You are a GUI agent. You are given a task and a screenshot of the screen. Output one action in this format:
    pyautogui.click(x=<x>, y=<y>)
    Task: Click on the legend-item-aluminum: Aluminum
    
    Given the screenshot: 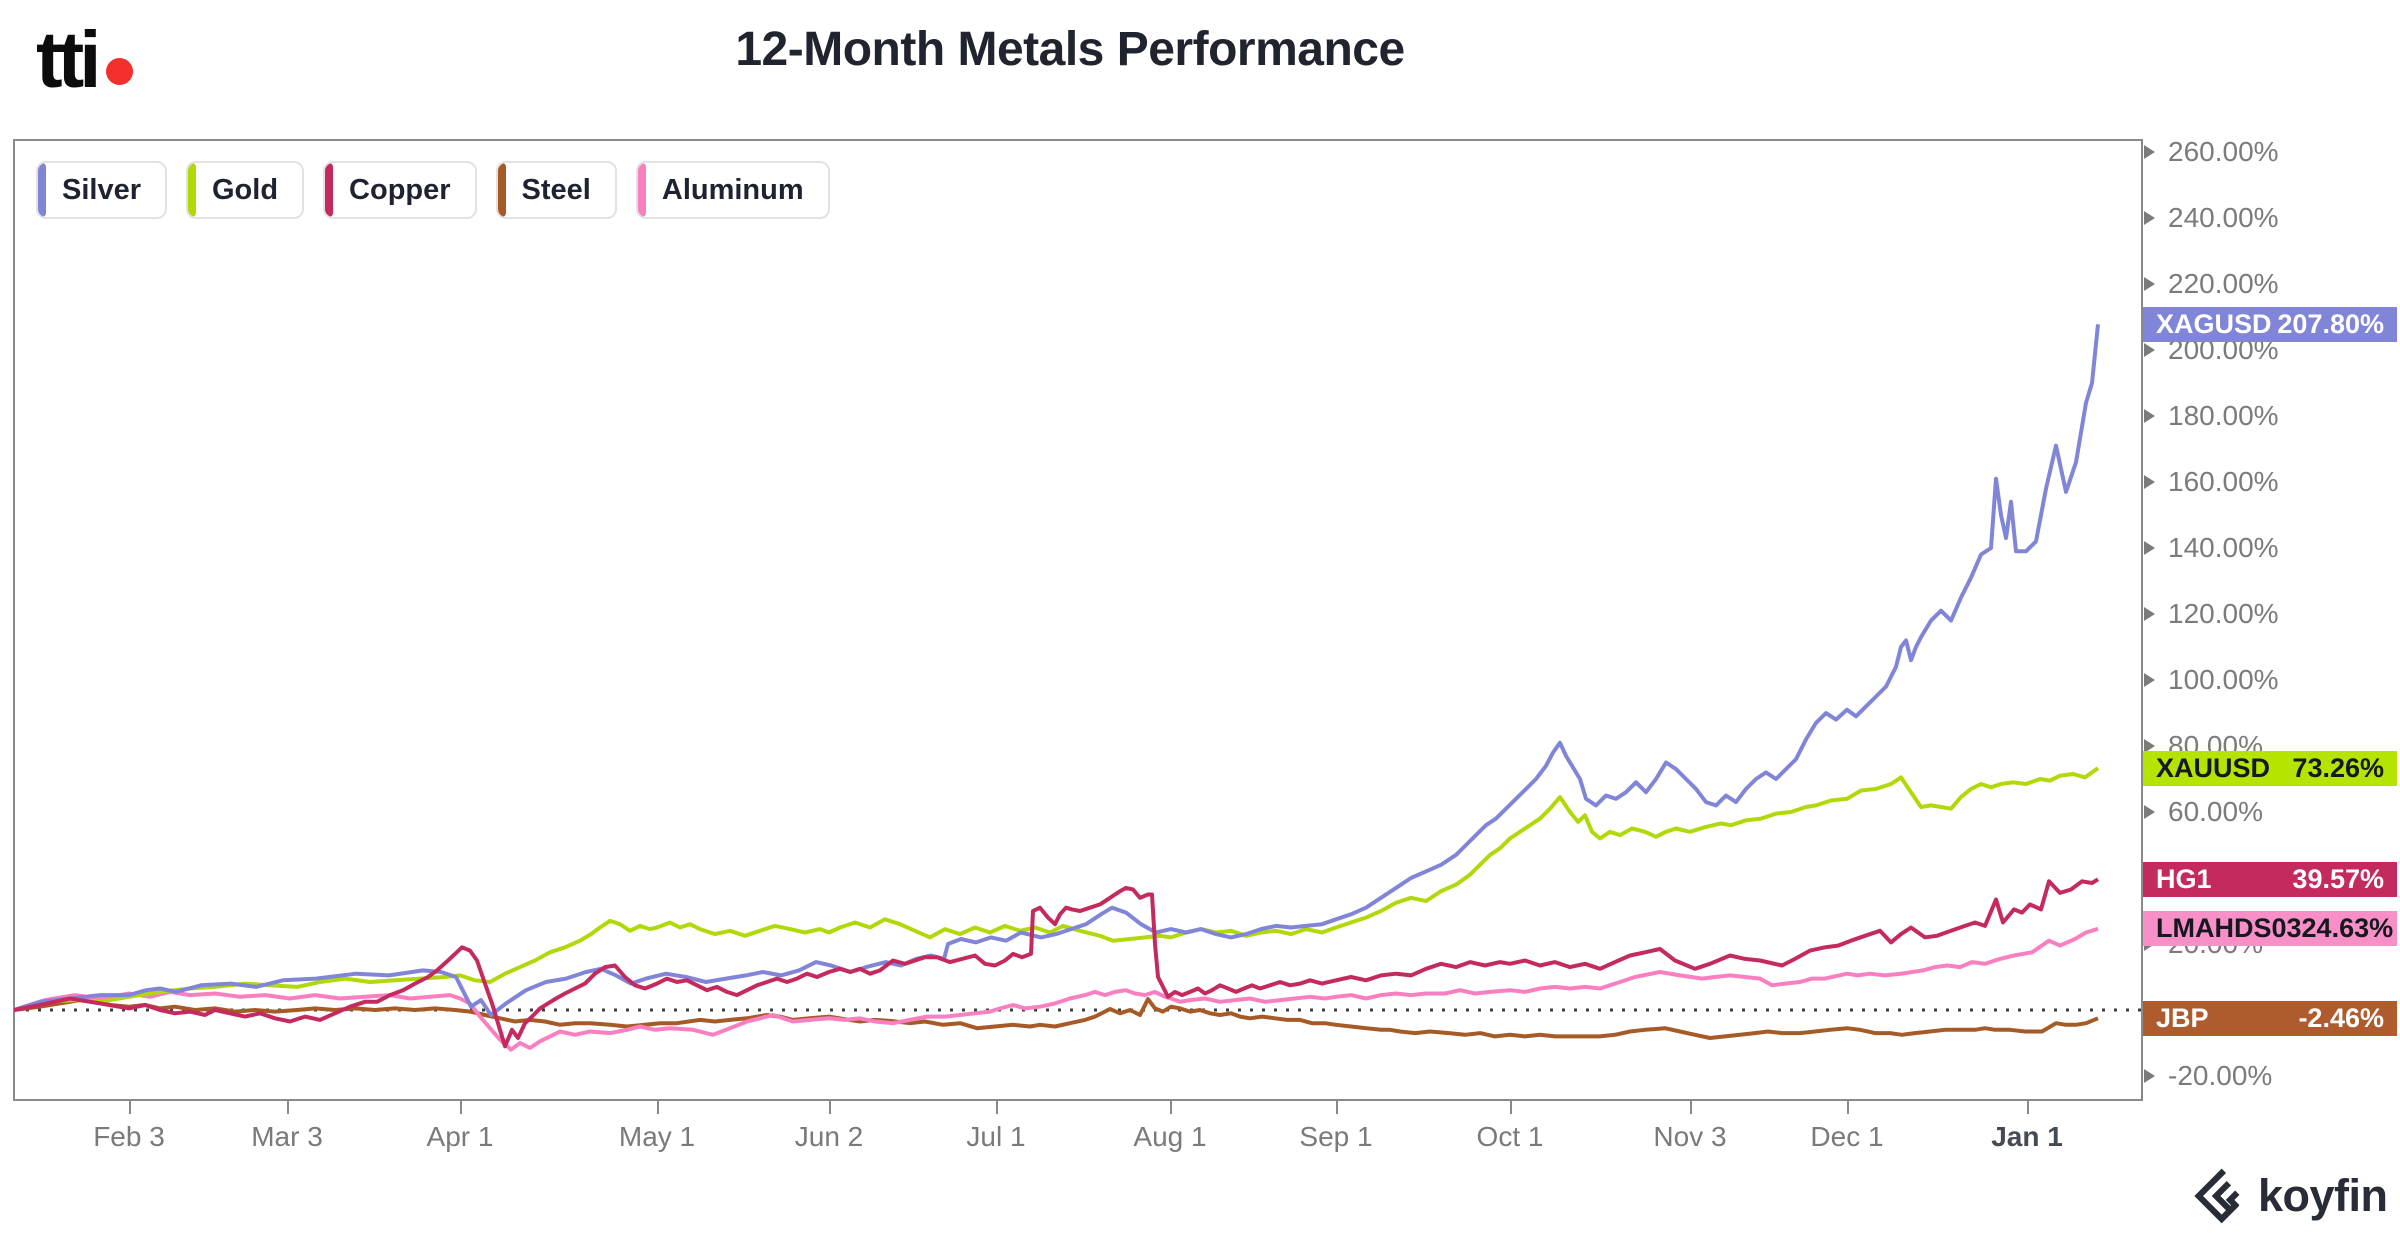 What is the action you would take?
    pyautogui.click(x=732, y=190)
    